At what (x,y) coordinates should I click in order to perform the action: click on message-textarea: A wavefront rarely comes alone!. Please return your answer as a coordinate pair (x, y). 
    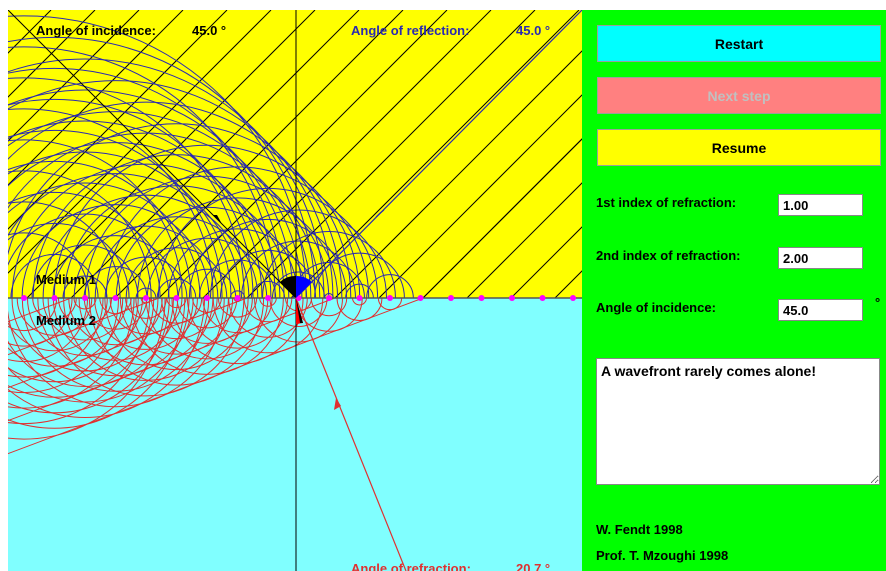
    Looking at the image, I should click on (738, 421).